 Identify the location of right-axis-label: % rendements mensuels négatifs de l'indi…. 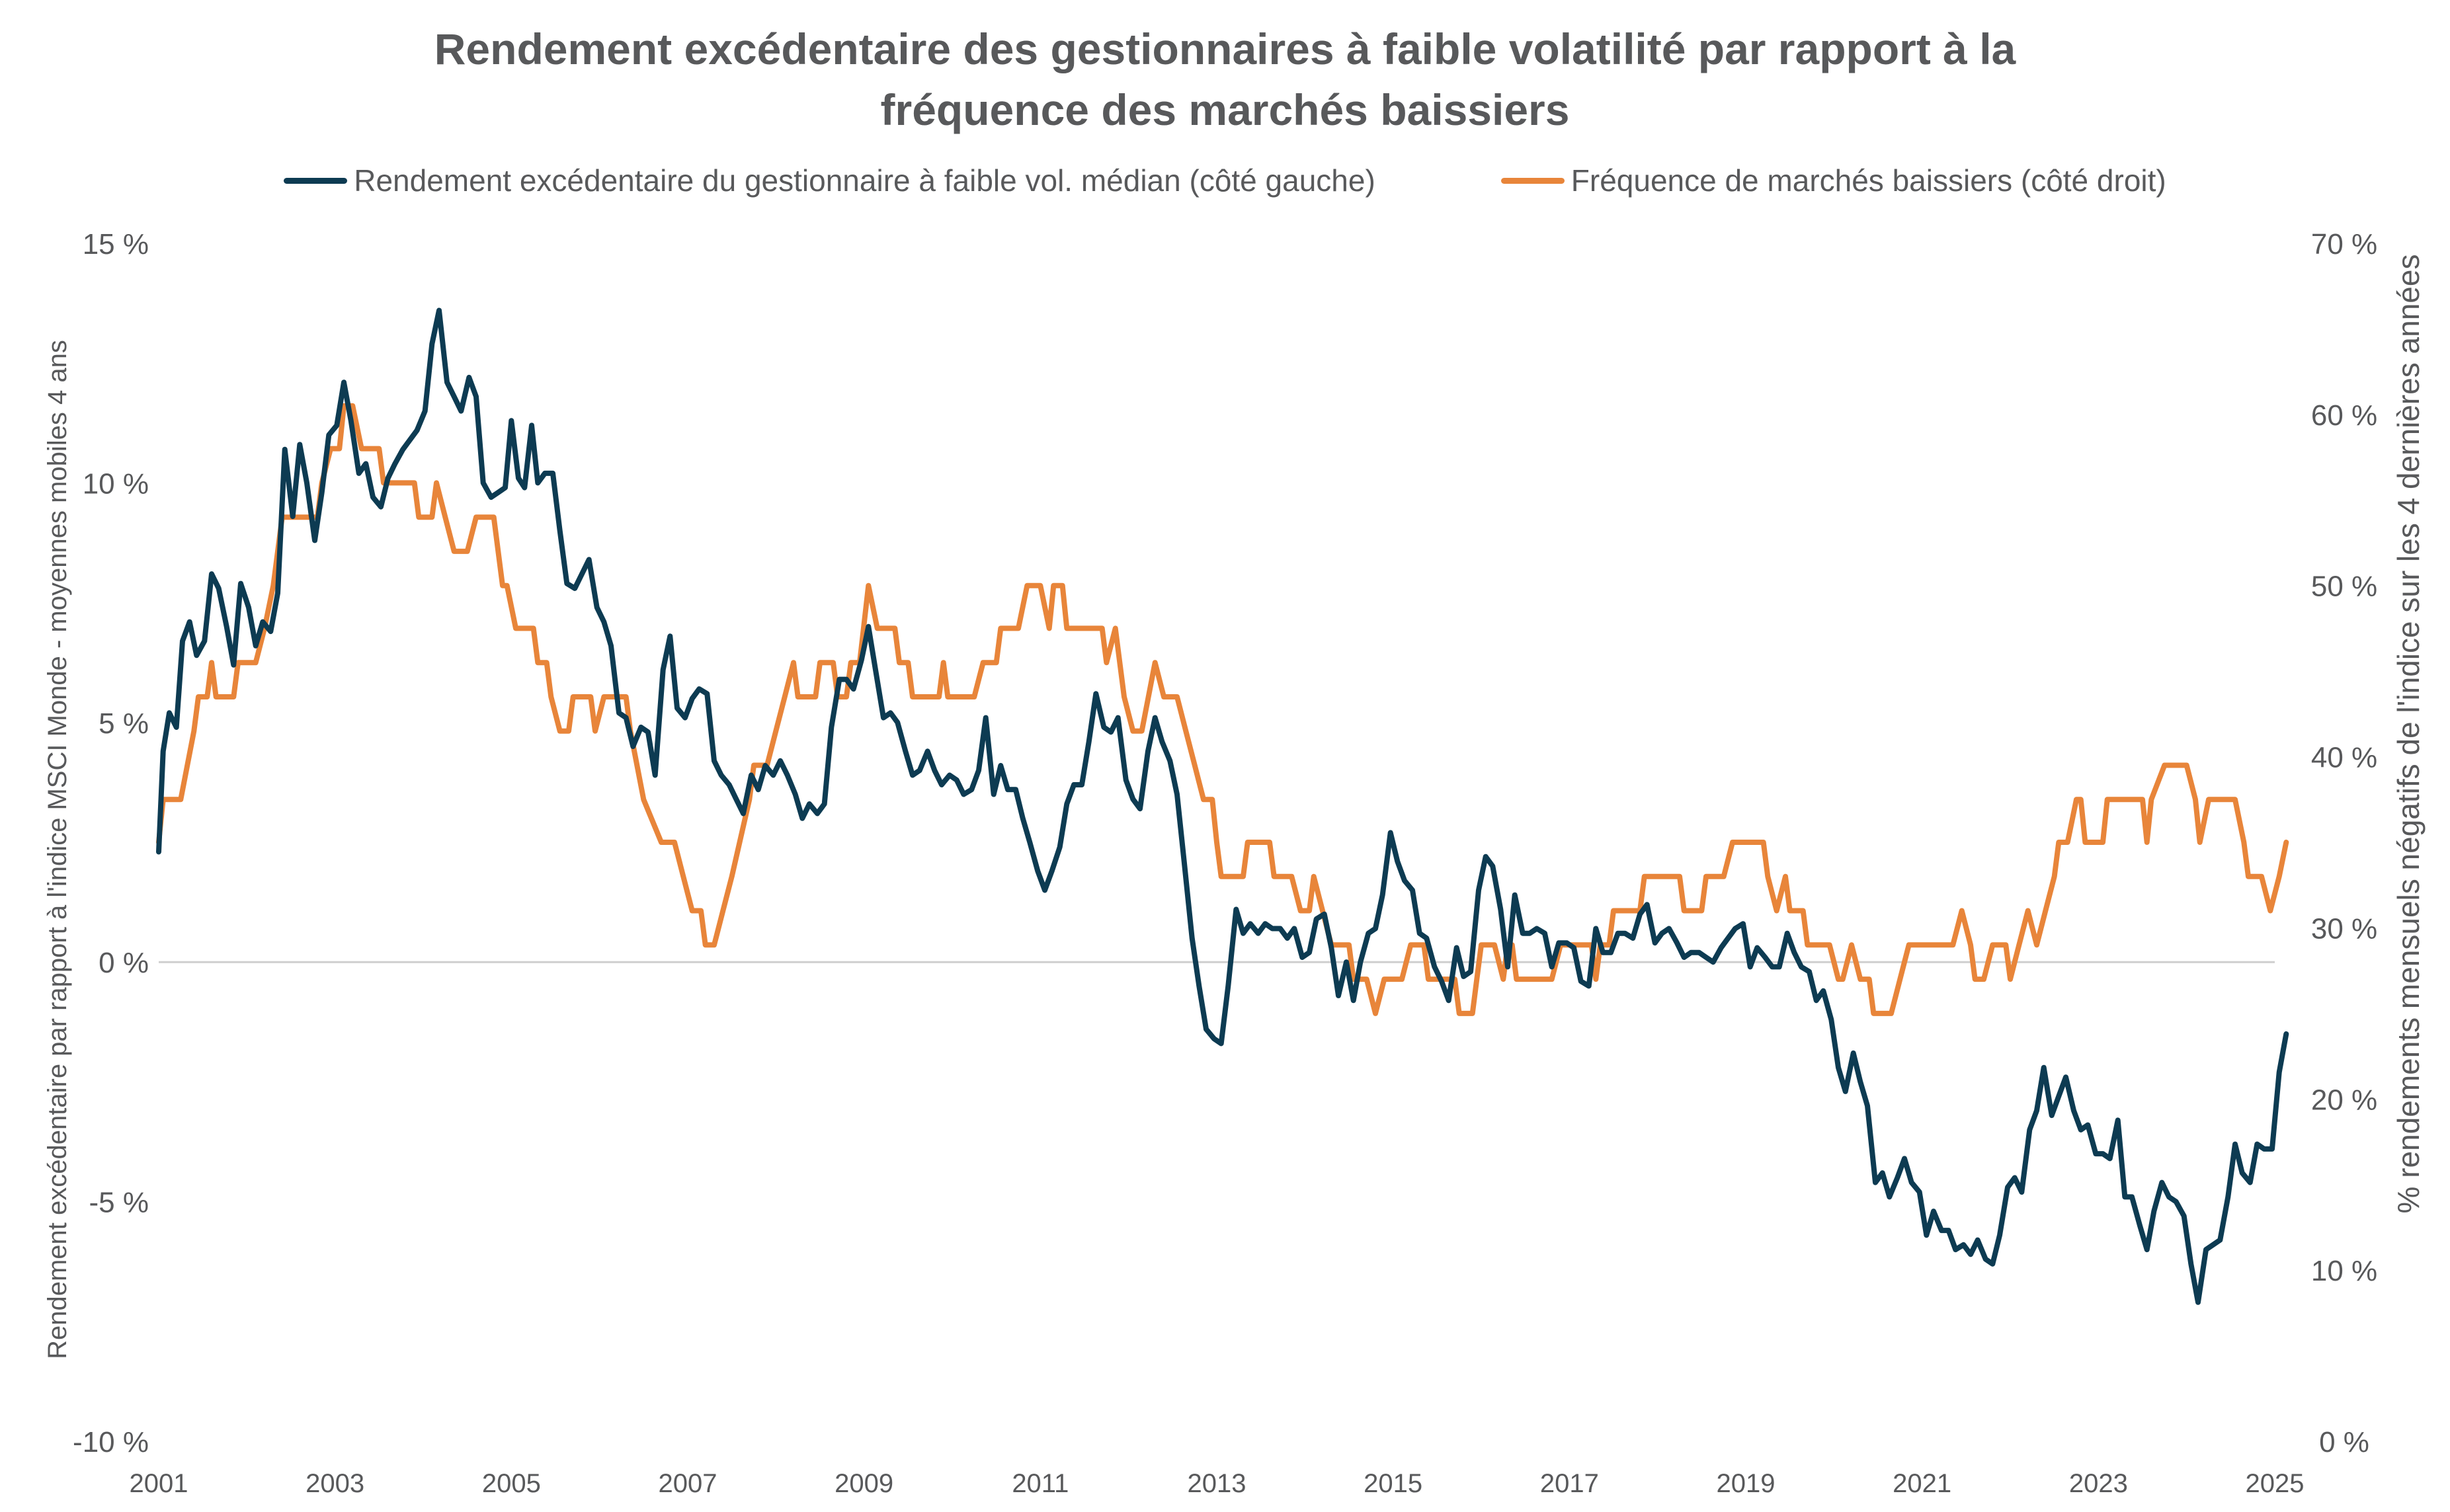
(2408, 734).